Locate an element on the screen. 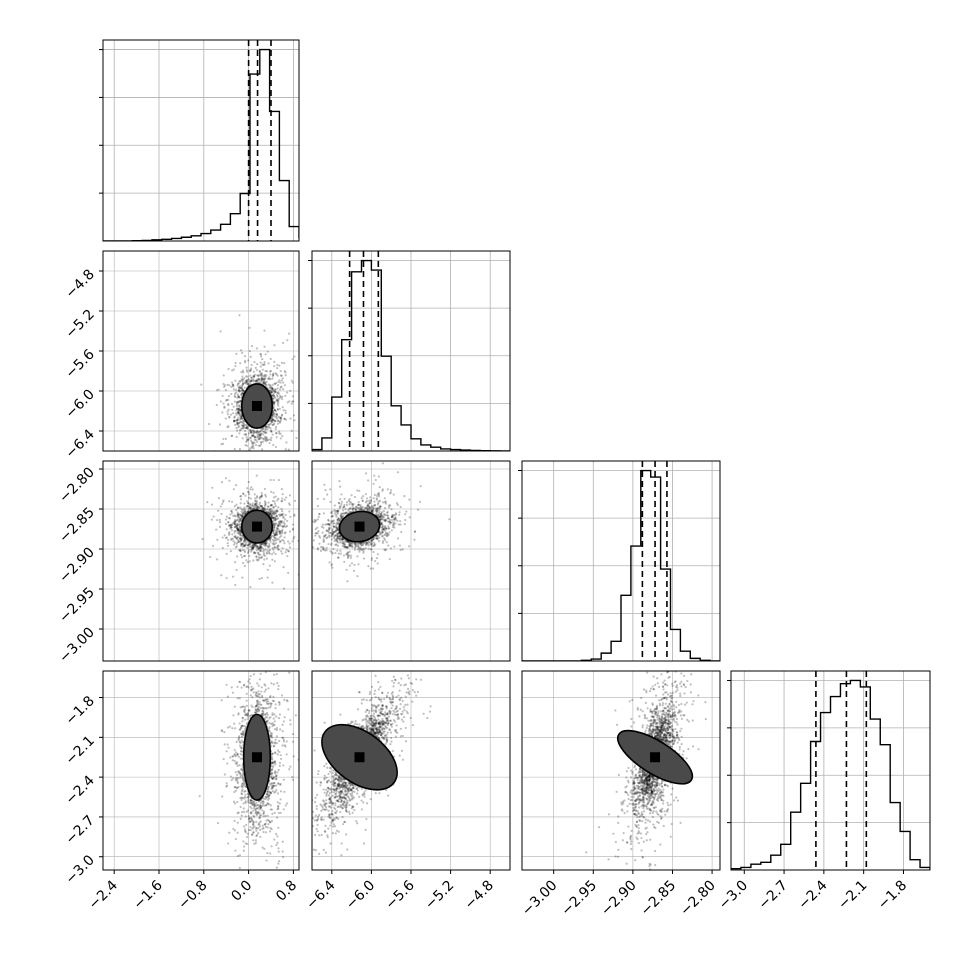 This screenshot has width=970, height=975. y-tick-label-3-1: −2.7 is located at coordinates (79, 829).